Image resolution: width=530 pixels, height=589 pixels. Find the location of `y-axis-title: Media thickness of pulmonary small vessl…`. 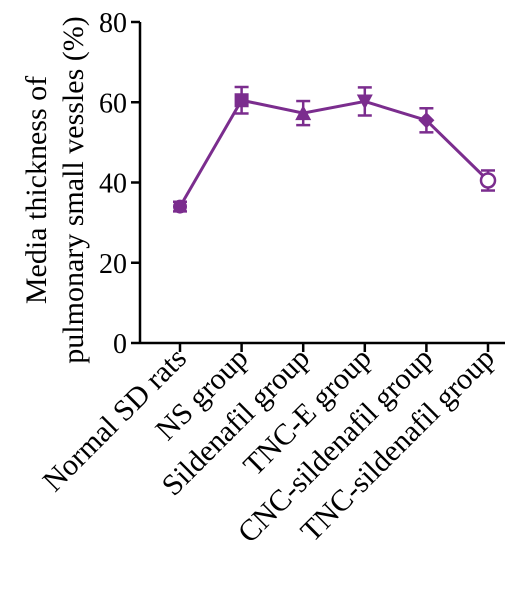

y-axis-title: Media thickness of pulmonary small vessl… is located at coordinates (55, 189).